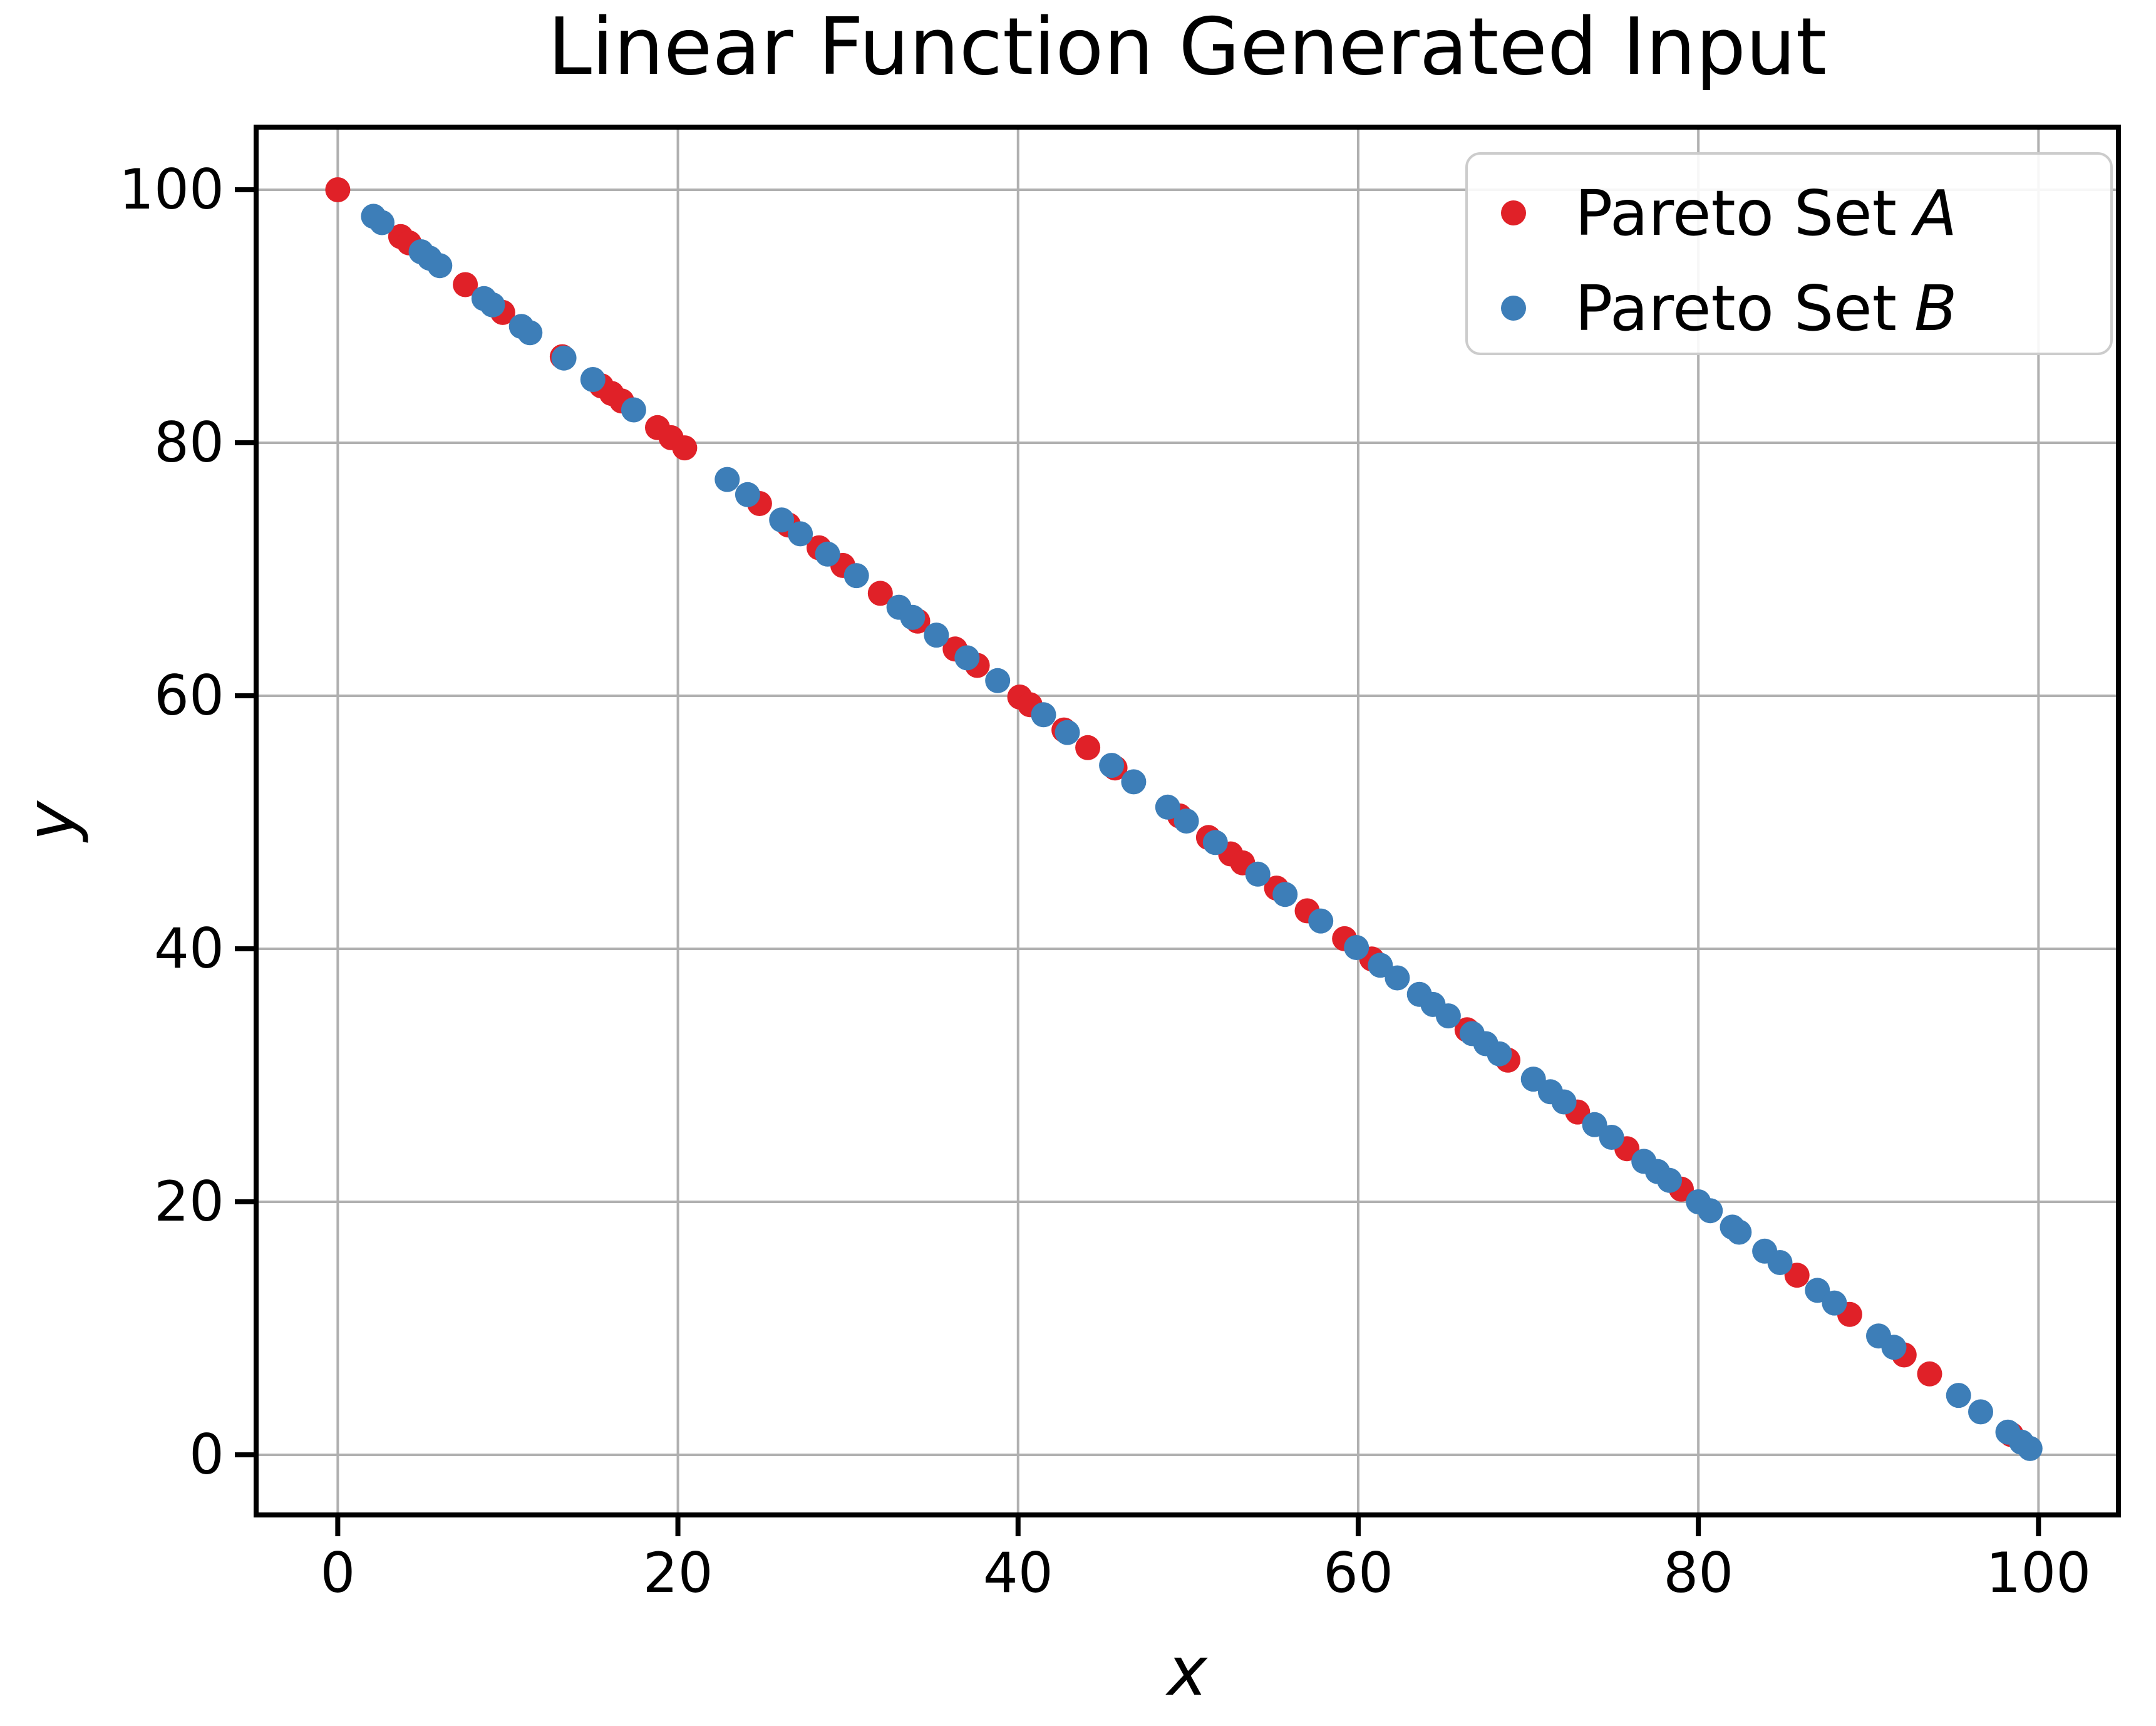 Image resolution: width=2156 pixels, height=1726 pixels. I want to click on legend-marker-set-a, so click(1514, 212).